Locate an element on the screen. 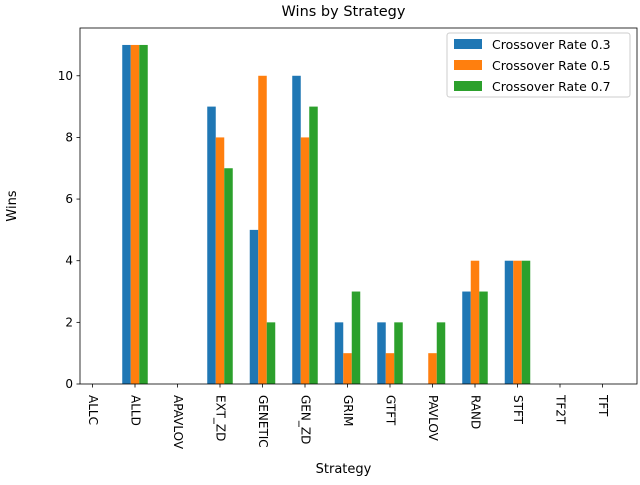 Image resolution: width=640 pixels, height=485 pixels. y-axis: 0 2 4 6 8 10 is located at coordinates (69, 230).